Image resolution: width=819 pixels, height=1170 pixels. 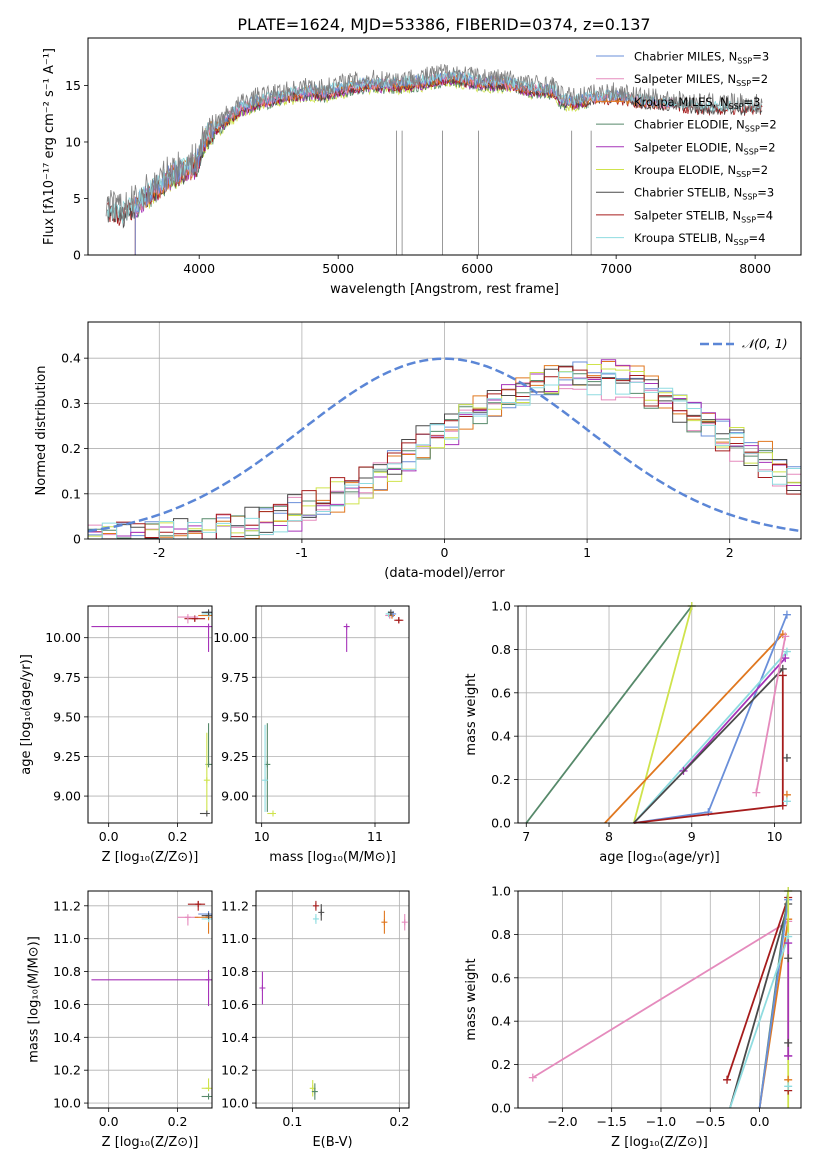 What do you see at coordinates (705, 126) in the screenshot?
I see `legend-entry: Chabrier ELODIE, NSSP=2` at bounding box center [705, 126].